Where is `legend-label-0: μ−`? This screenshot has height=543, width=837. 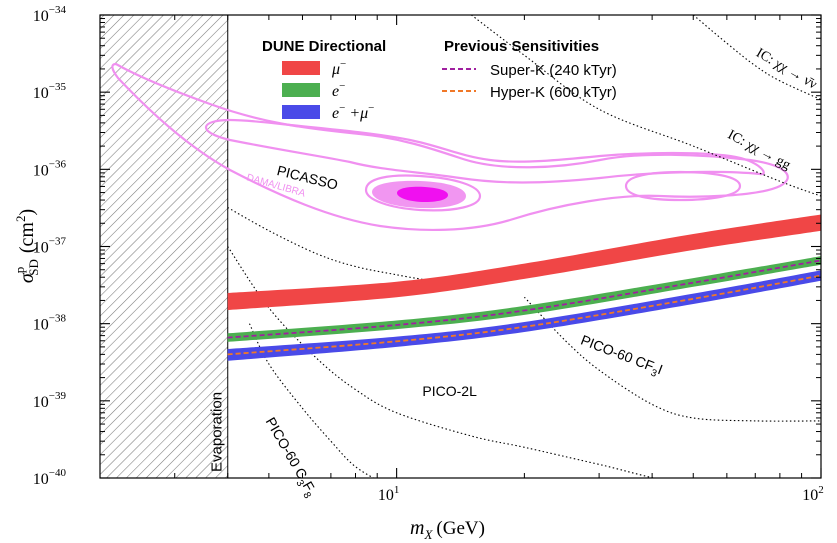
legend-label-0: μ− is located at coordinates (338, 68).